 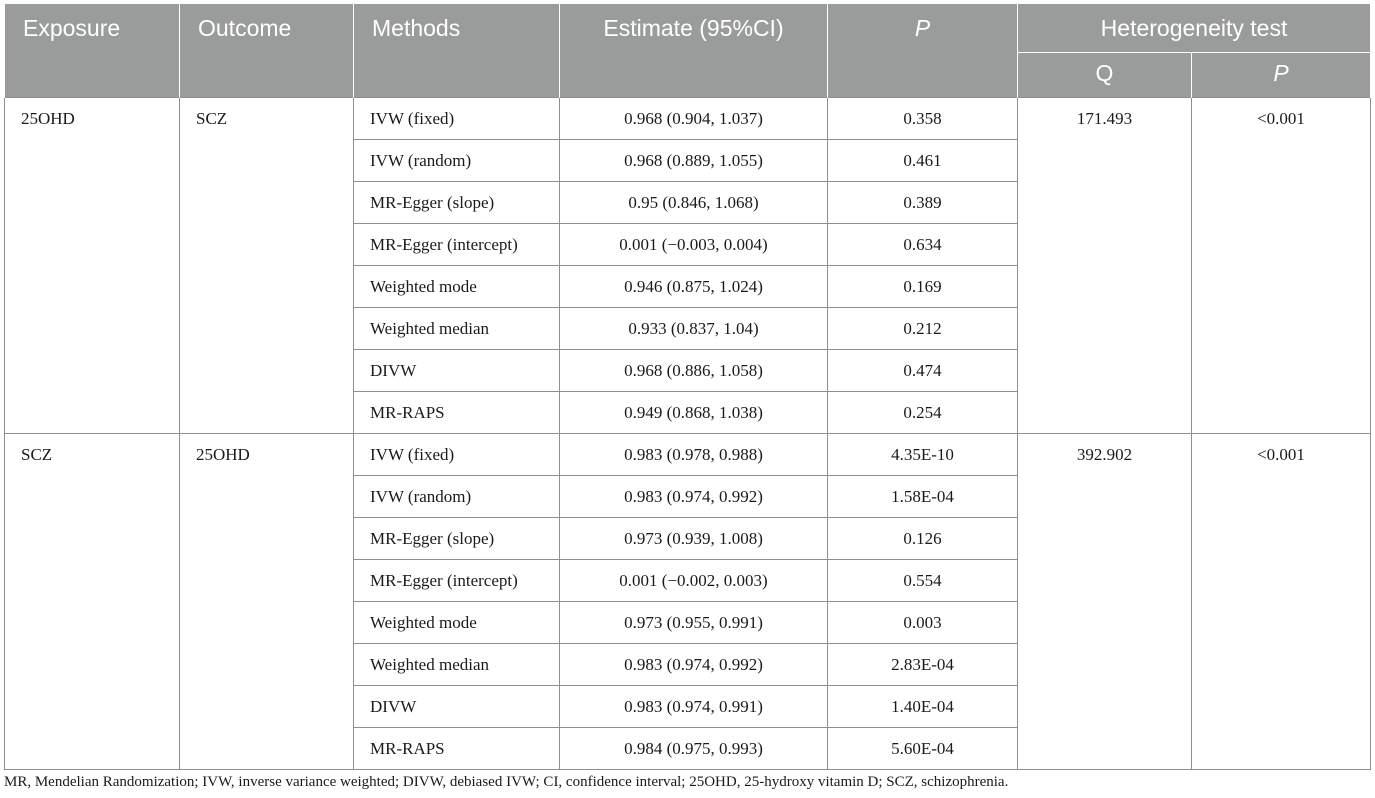 What do you see at coordinates (693, 244) in the screenshot?
I see `estimate-cell: 0.001 (−0.003, 0.004)` at bounding box center [693, 244].